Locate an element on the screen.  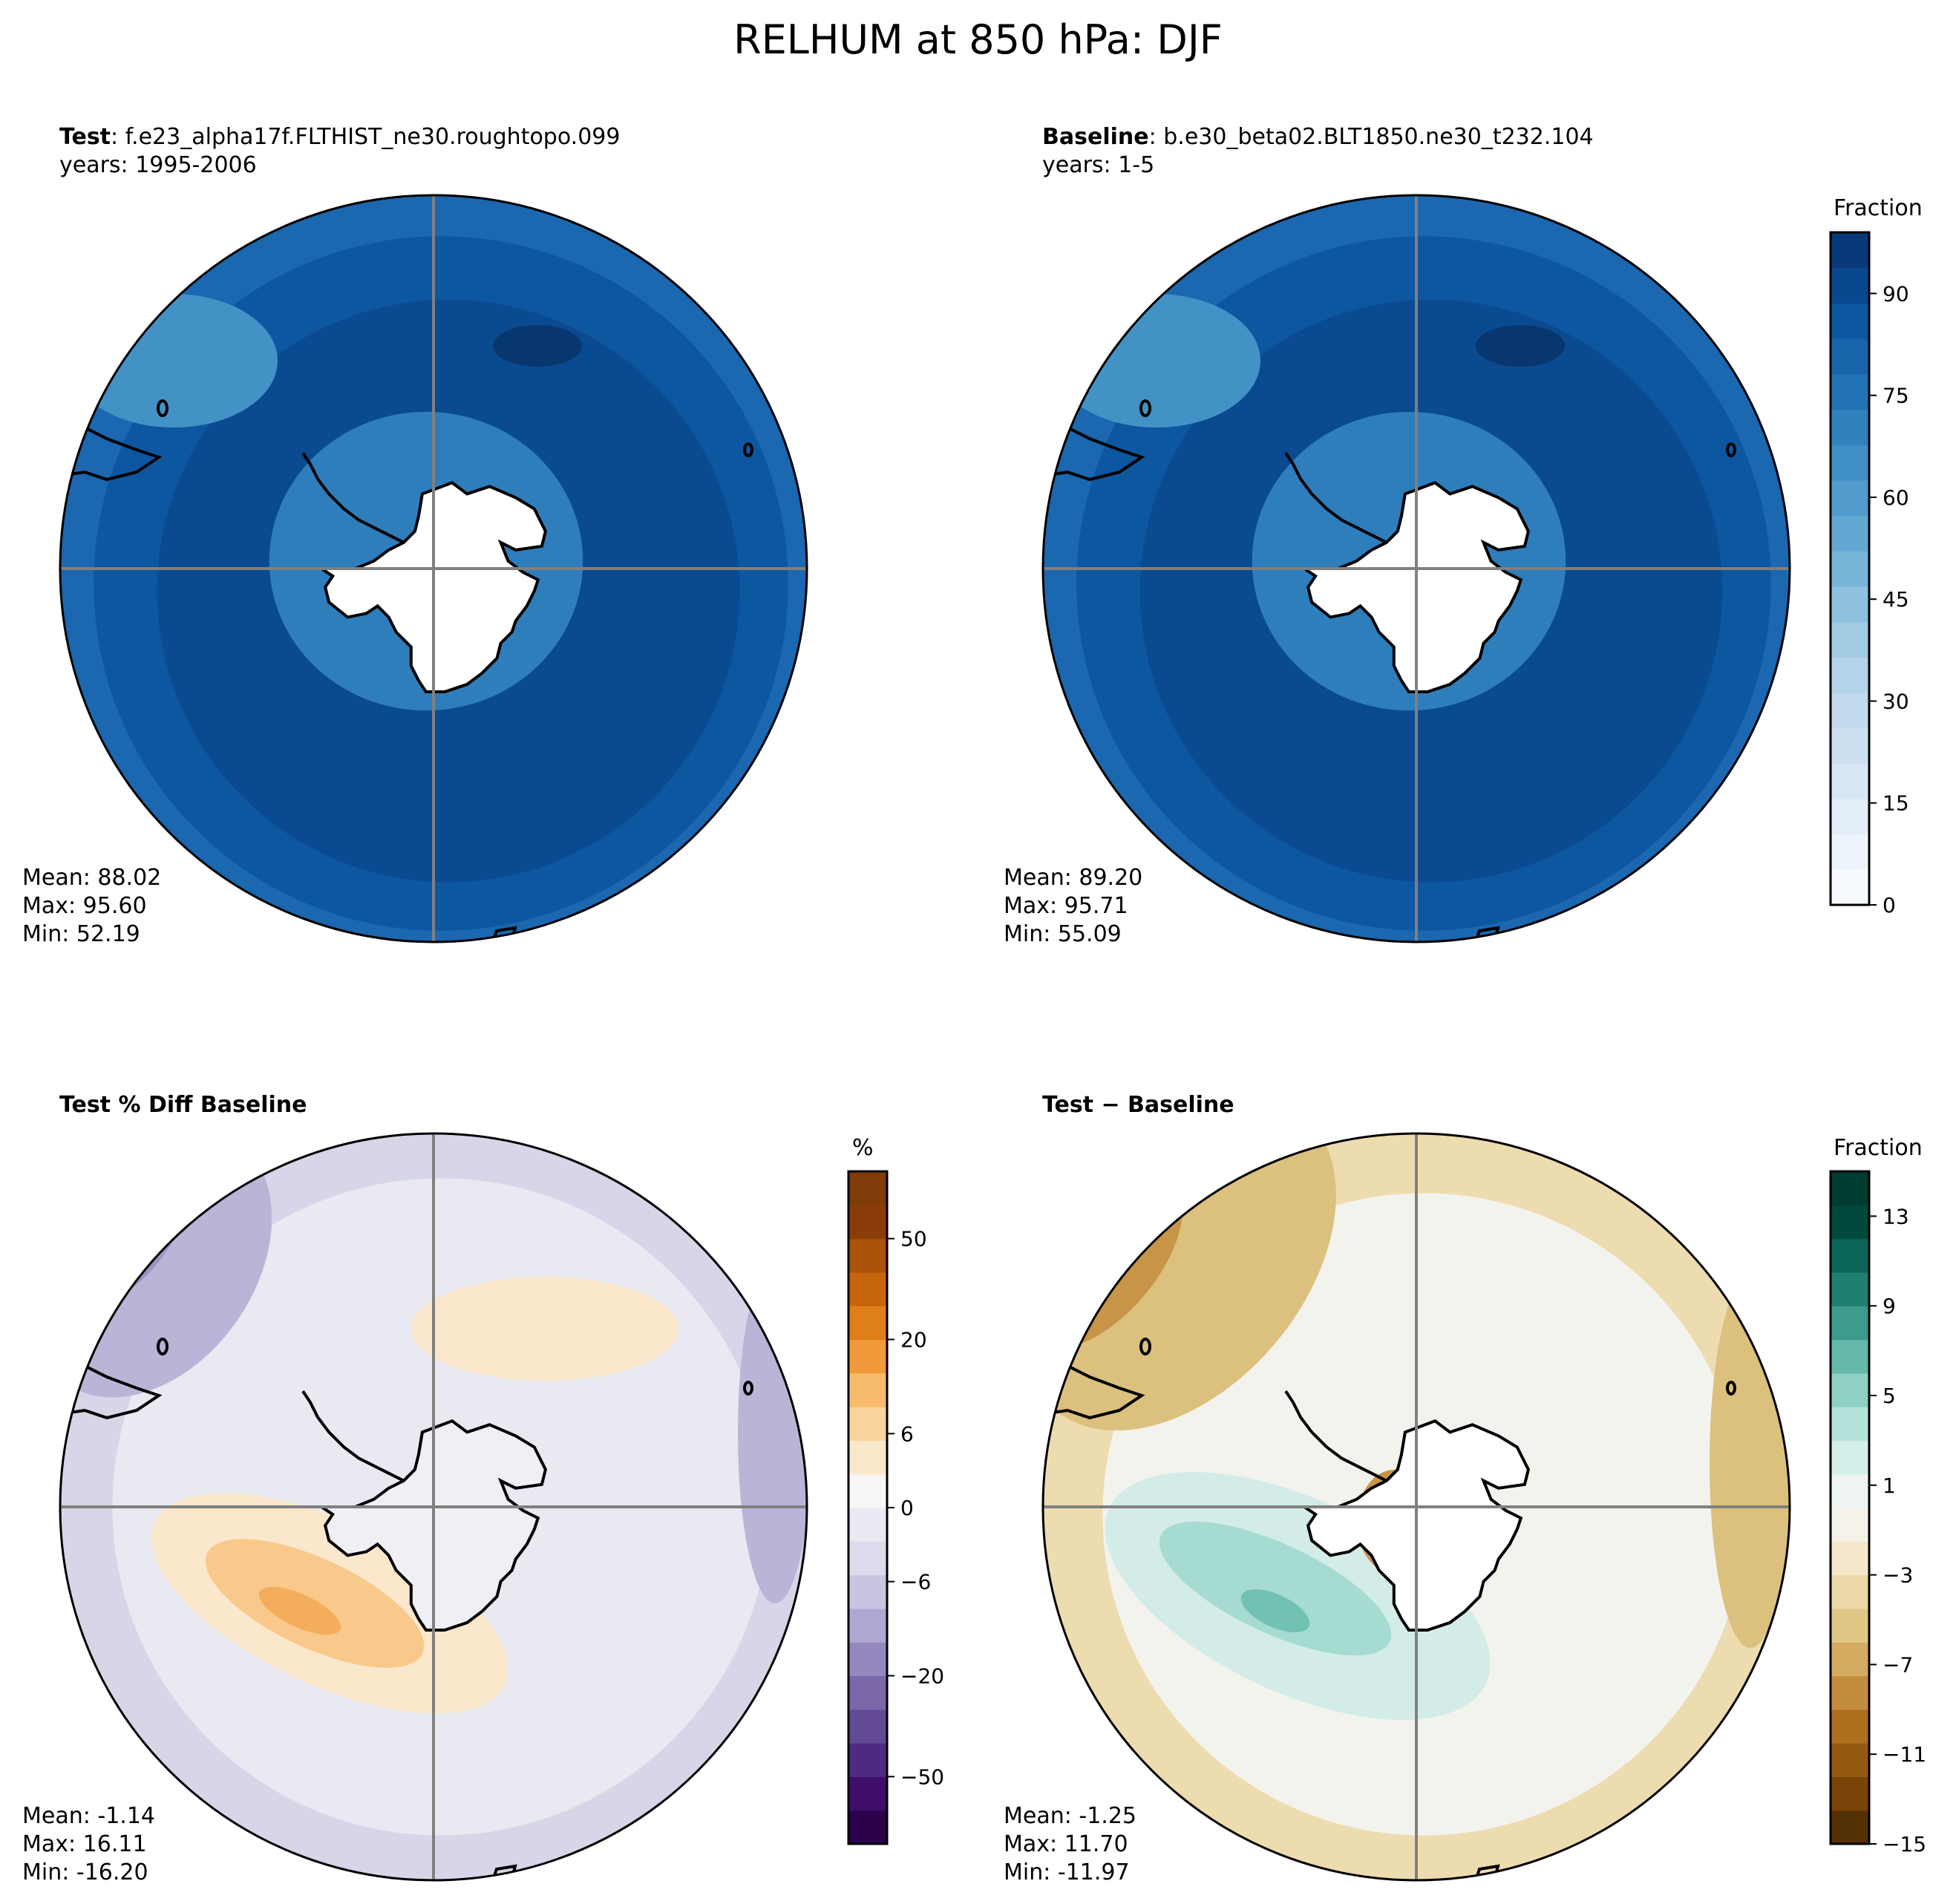
cb-fraction-top-frame is located at coordinates (1850, 569).